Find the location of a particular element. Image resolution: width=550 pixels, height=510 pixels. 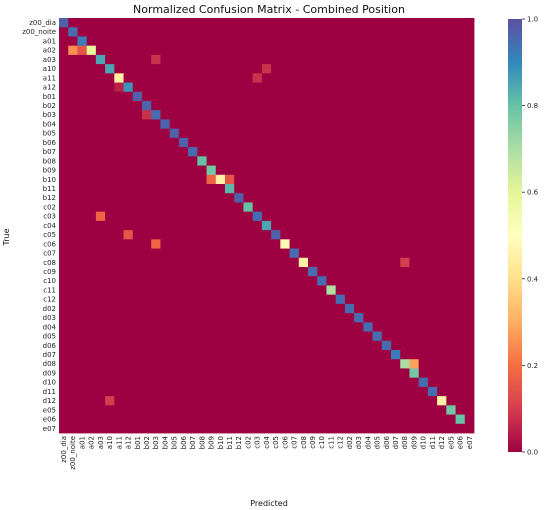

y-tick-label: e06 is located at coordinates (50, 420).